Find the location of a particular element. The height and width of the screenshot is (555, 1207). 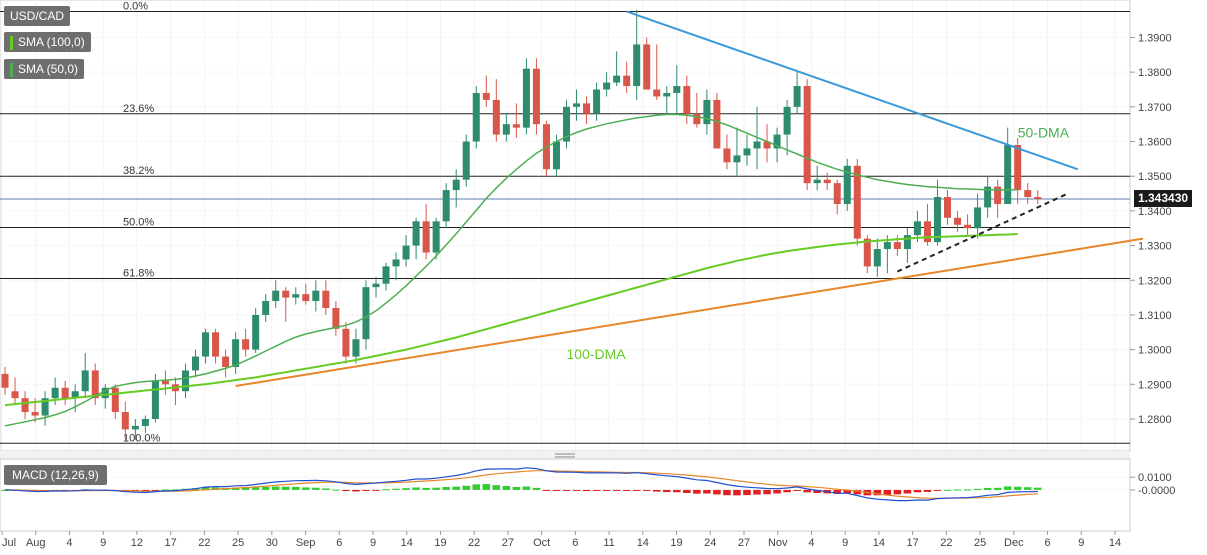

date-tick-label: Sep is located at coordinates (306, 543).